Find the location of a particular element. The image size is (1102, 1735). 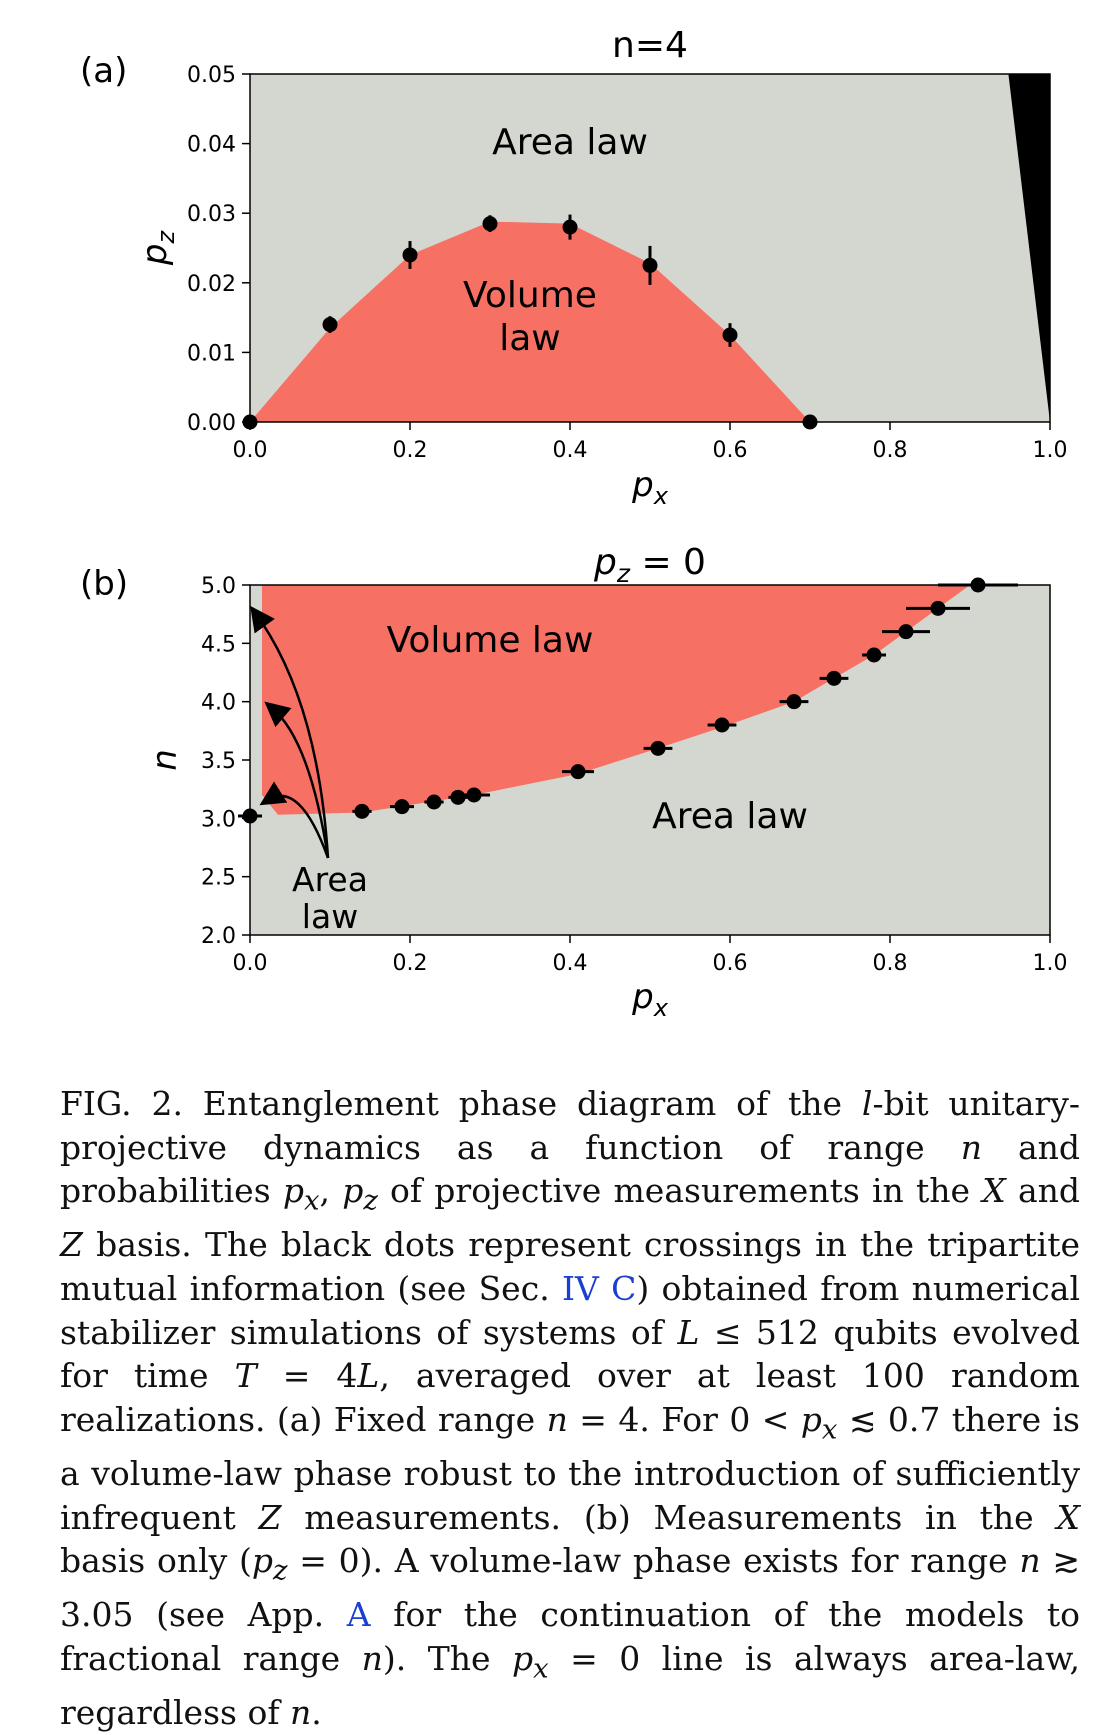

panel-a-volume-region is located at coordinates (530, 321).